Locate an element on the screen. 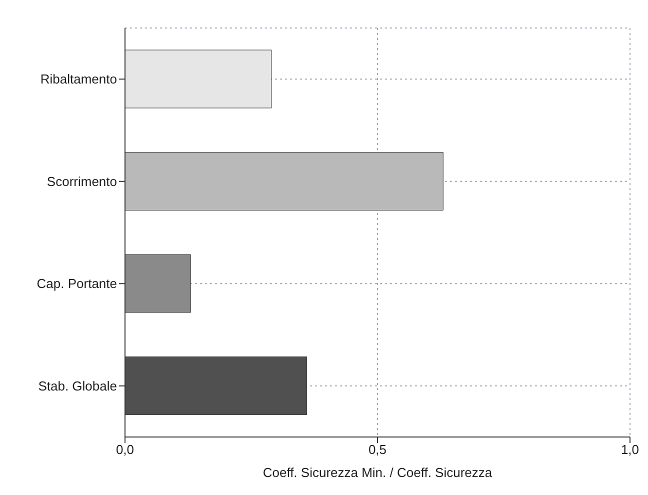 The width and height of the screenshot is (648, 495). x-tick-label: 0,5 is located at coordinates (377, 450).